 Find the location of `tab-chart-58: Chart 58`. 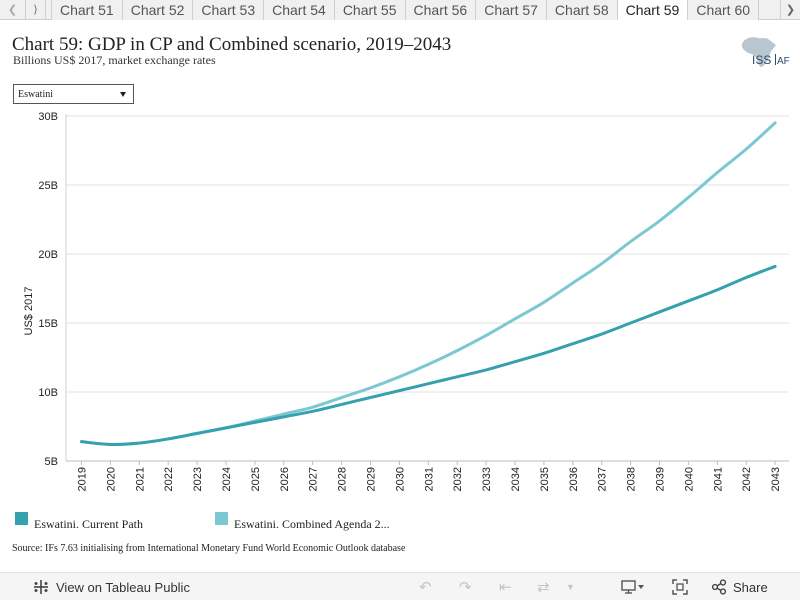

tab-chart-58: Chart 58 is located at coordinates (581, 10).